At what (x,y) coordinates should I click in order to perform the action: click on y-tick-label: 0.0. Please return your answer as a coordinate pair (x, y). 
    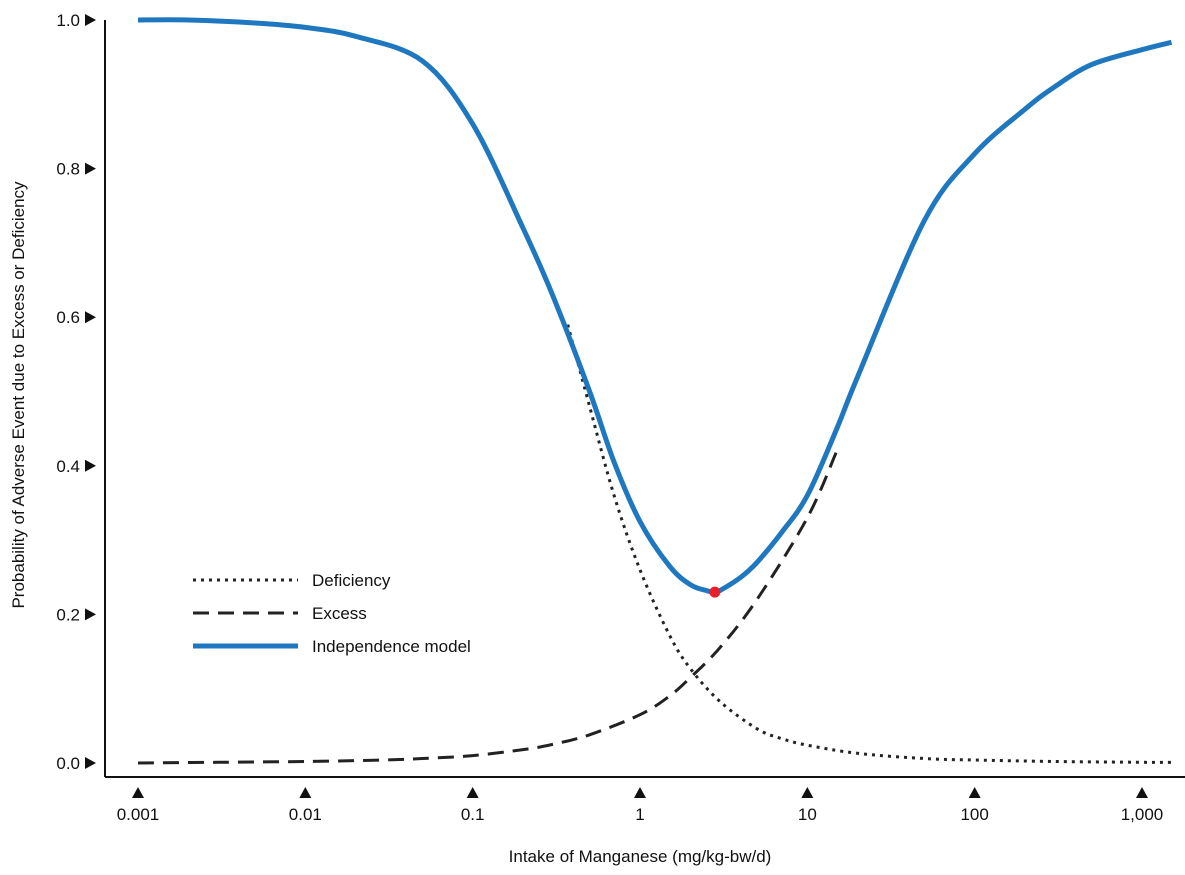
    Looking at the image, I should click on (68, 763).